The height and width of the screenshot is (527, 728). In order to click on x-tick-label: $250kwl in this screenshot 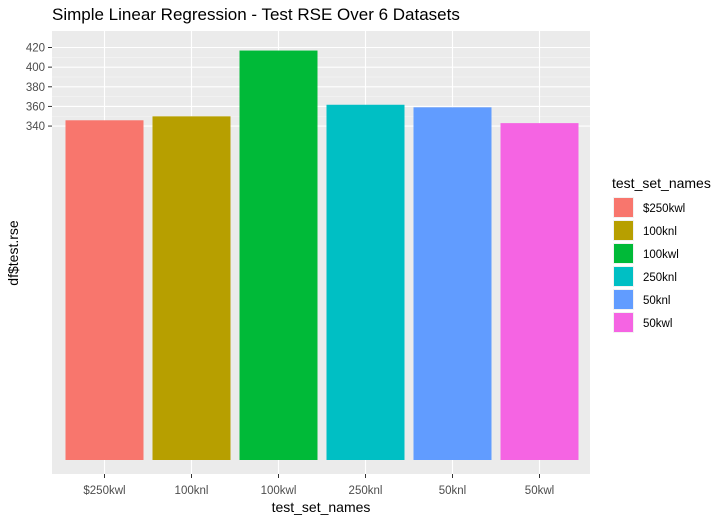, I will do `click(104, 491)`.